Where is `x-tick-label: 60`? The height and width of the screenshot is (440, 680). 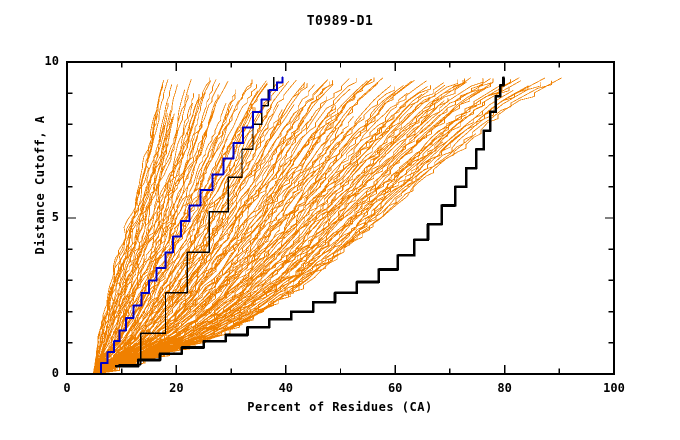 x-tick-label: 60 is located at coordinates (395, 388).